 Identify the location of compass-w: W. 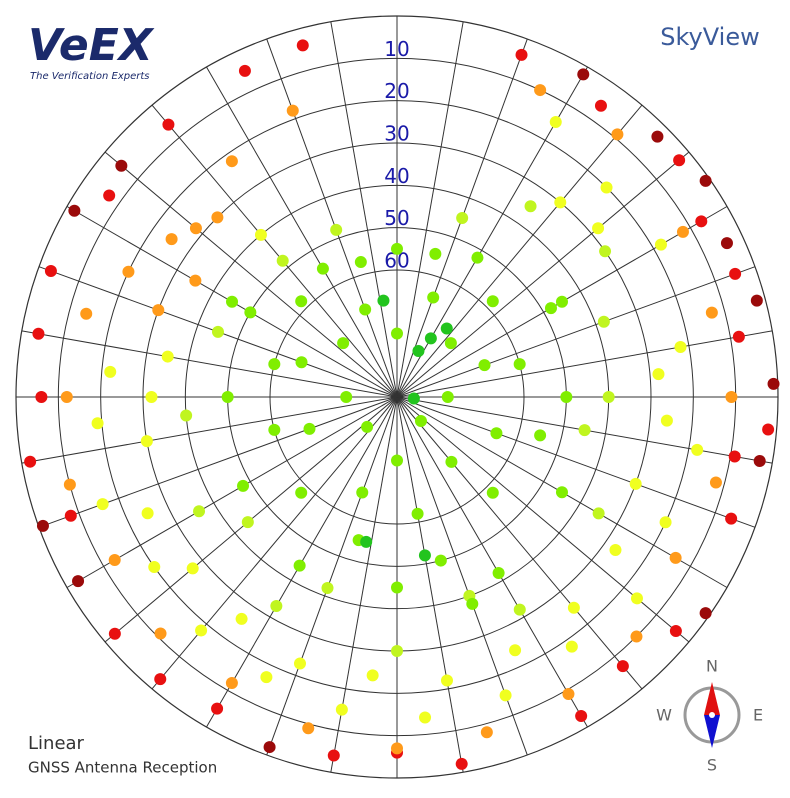
(664, 715).